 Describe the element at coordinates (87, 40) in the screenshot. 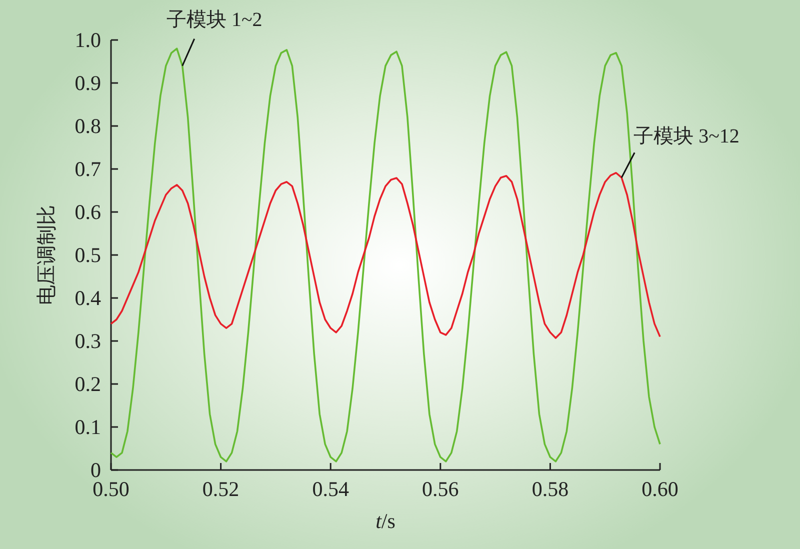

I see `y-tick-label: 1.0` at that location.